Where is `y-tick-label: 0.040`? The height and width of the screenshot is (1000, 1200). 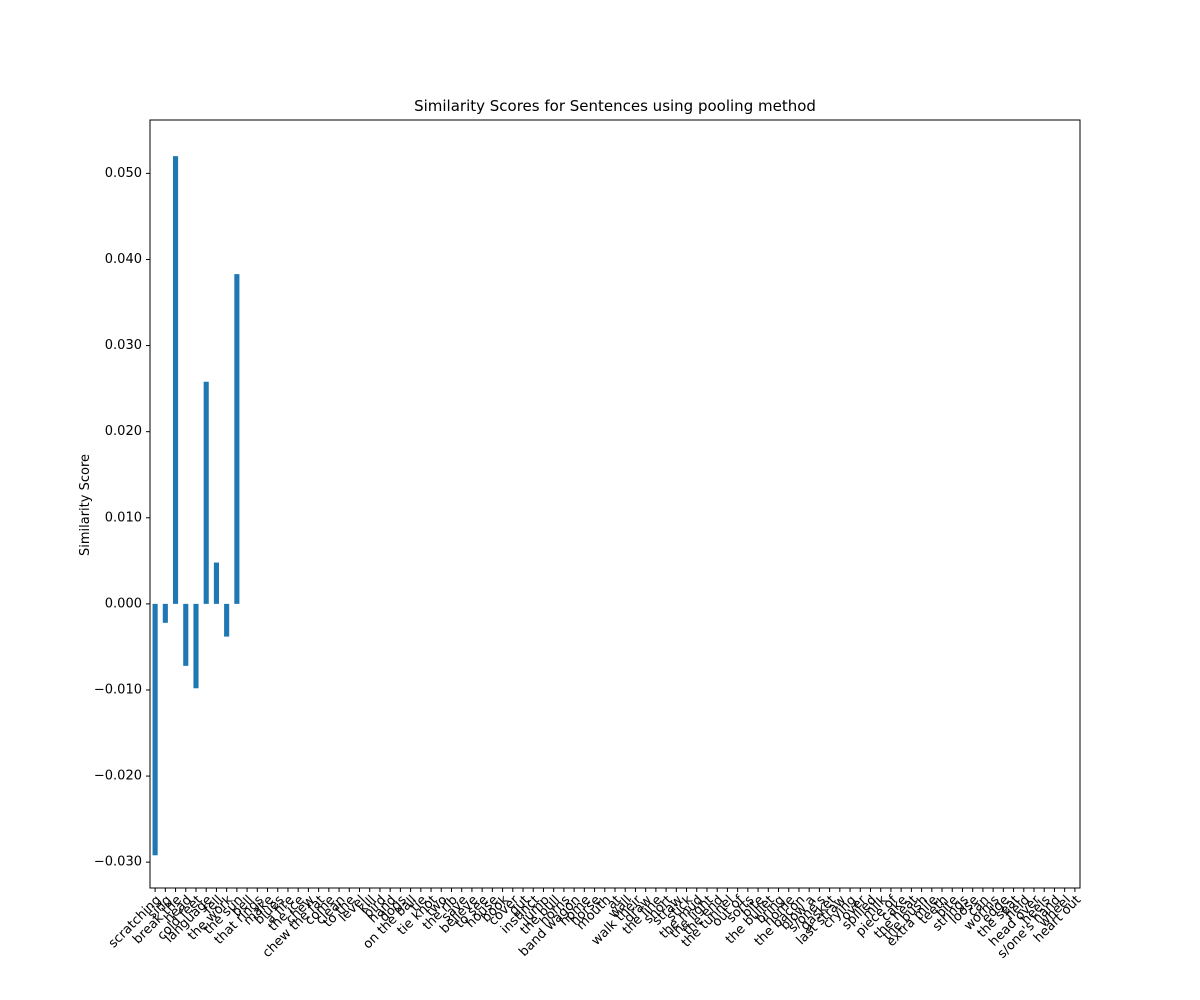
y-tick-label: 0.040 is located at coordinates (123, 259).